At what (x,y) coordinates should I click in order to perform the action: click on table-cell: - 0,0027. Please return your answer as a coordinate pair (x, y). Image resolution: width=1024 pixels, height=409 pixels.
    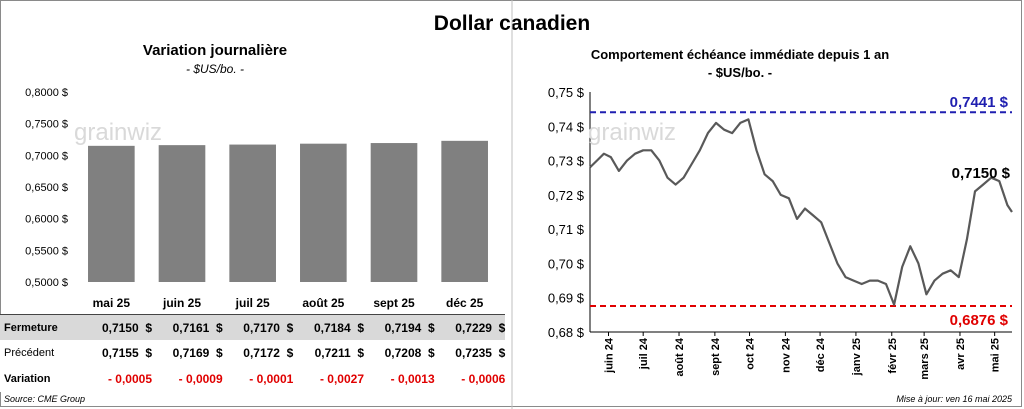
    Looking at the image, I should click on (341, 379).